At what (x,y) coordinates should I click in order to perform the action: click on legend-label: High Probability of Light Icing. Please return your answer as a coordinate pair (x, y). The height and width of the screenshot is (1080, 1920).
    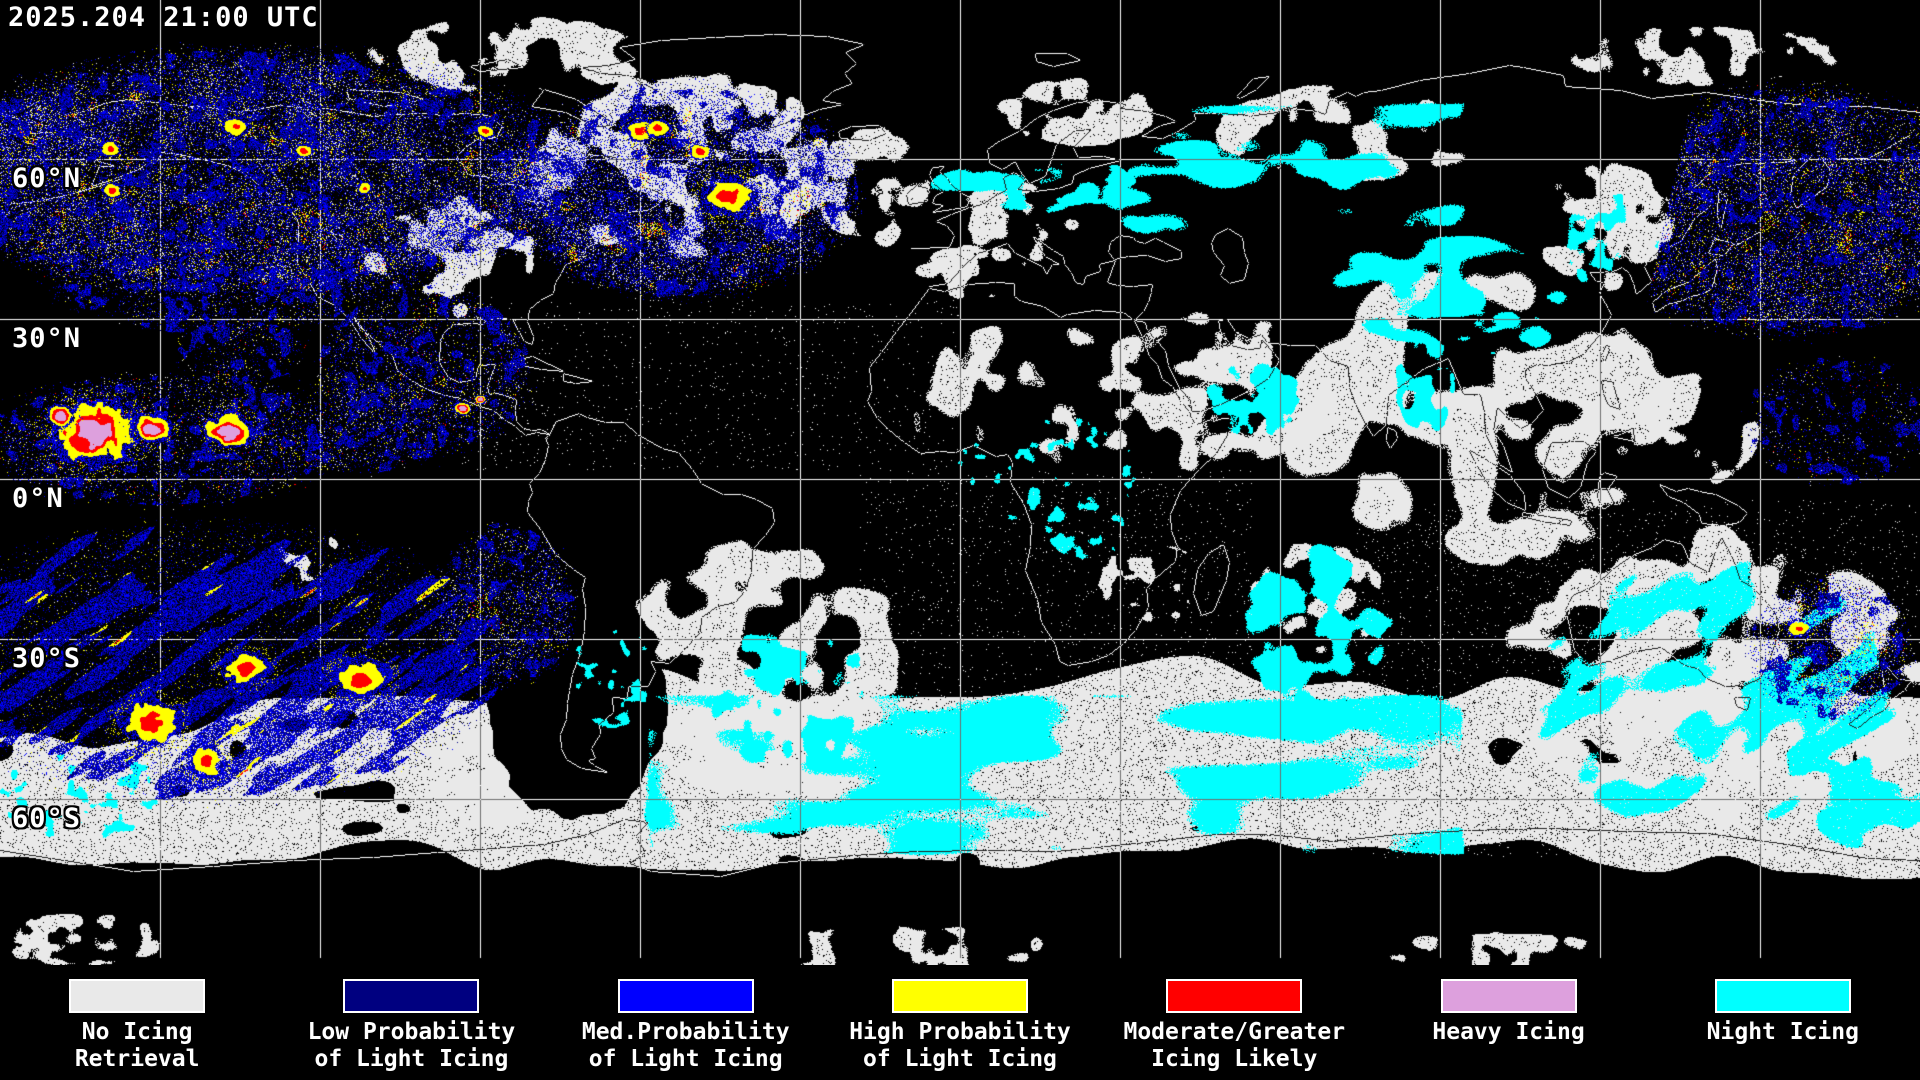
    Looking at the image, I should click on (960, 1046).